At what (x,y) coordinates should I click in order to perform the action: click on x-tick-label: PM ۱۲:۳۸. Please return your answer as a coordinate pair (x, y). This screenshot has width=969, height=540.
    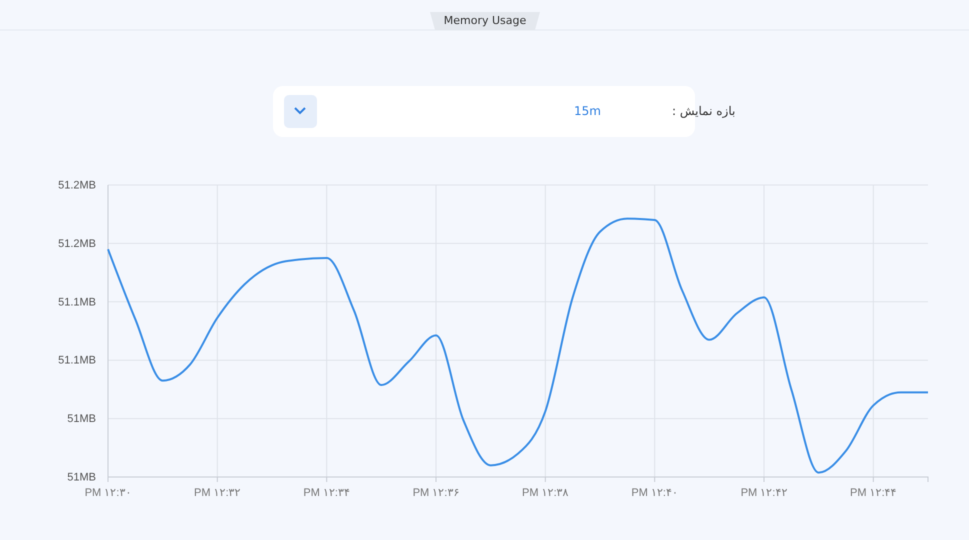
    Looking at the image, I should click on (545, 493).